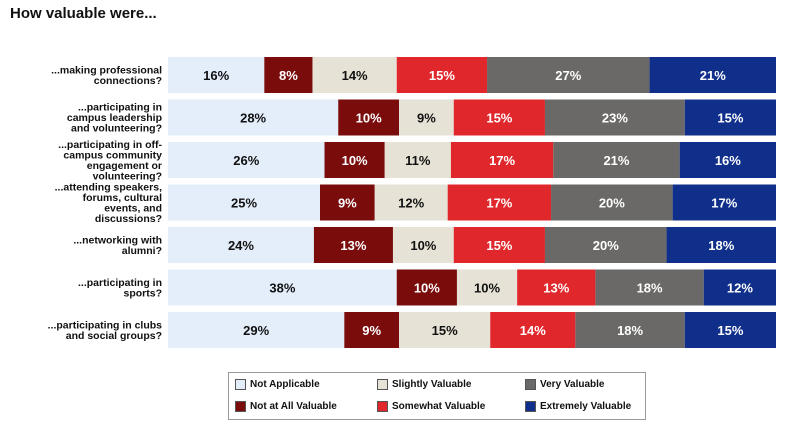  What do you see at coordinates (530, 406) in the screenshot?
I see `legend-swatch-extremely-valuable` at bounding box center [530, 406].